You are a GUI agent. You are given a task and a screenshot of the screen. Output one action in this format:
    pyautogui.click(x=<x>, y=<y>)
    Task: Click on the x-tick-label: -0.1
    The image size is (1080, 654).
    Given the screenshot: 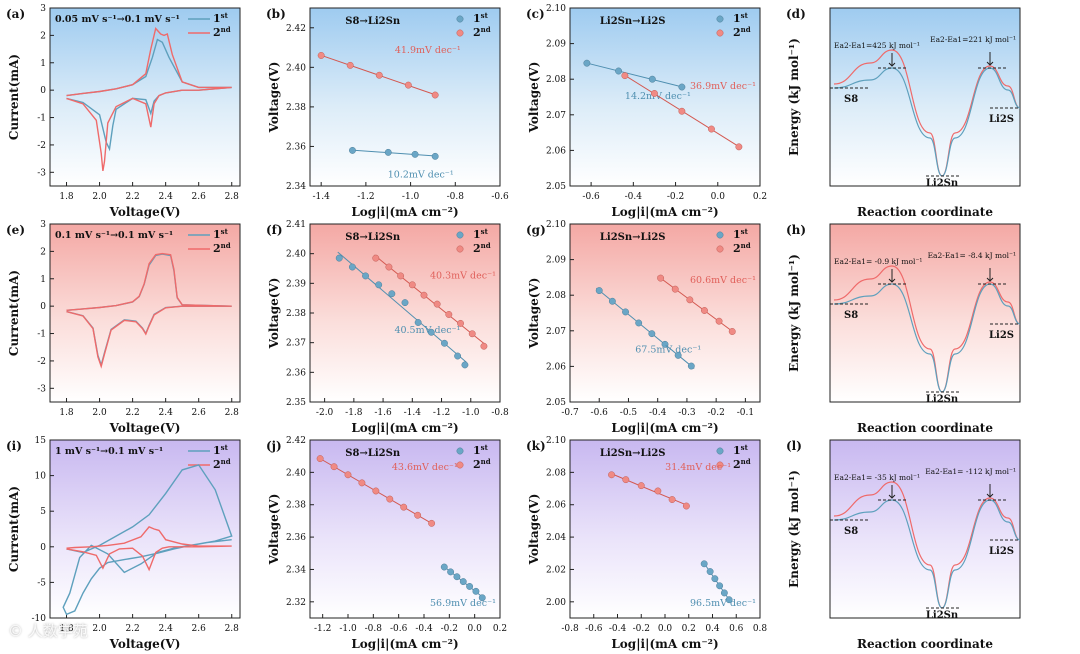 What is the action you would take?
    pyautogui.click(x=745, y=413)
    